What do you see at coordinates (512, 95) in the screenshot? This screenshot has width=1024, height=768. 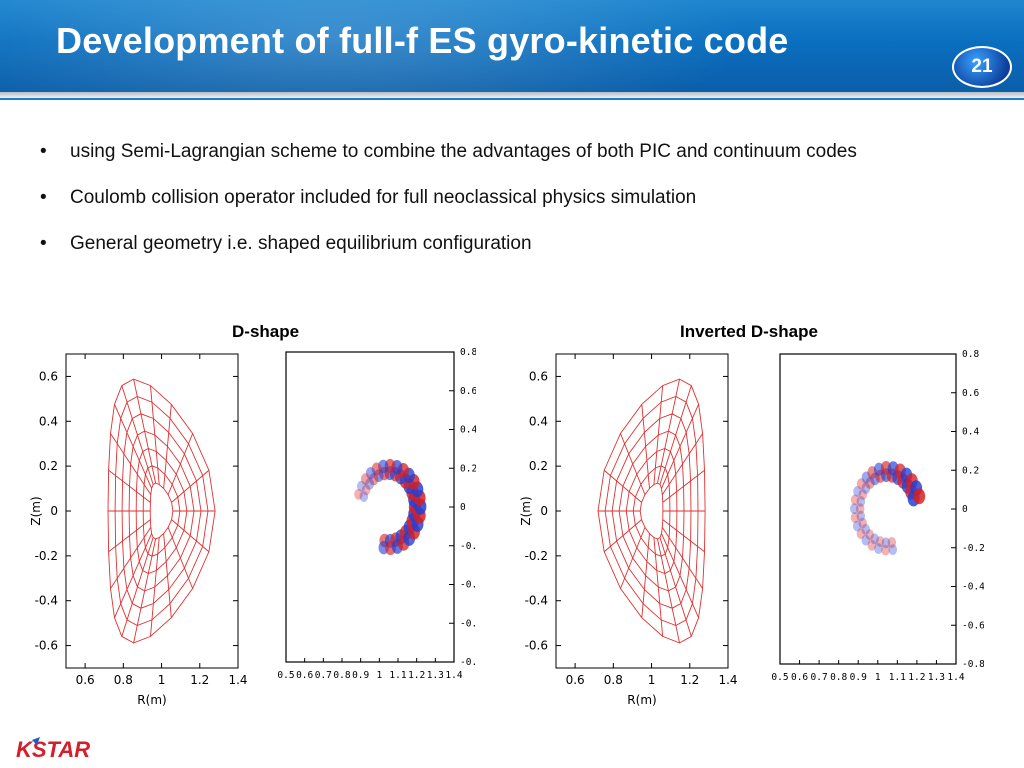 I see `header-divider` at bounding box center [512, 95].